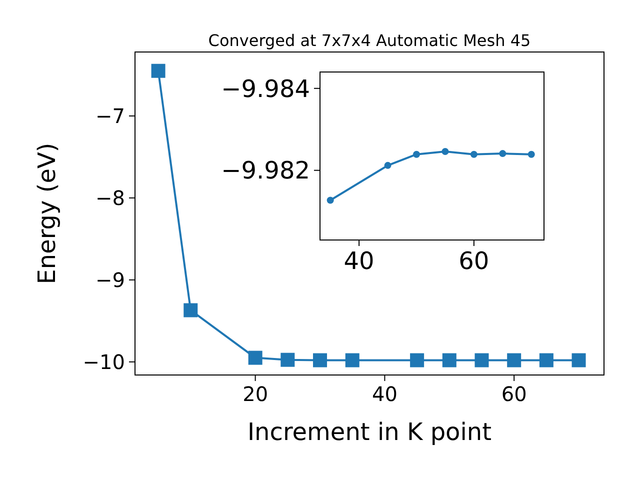 The image size is (640, 480). What do you see at coordinates (255, 394) in the screenshot?
I see `x-tick-label: 20` at bounding box center [255, 394].